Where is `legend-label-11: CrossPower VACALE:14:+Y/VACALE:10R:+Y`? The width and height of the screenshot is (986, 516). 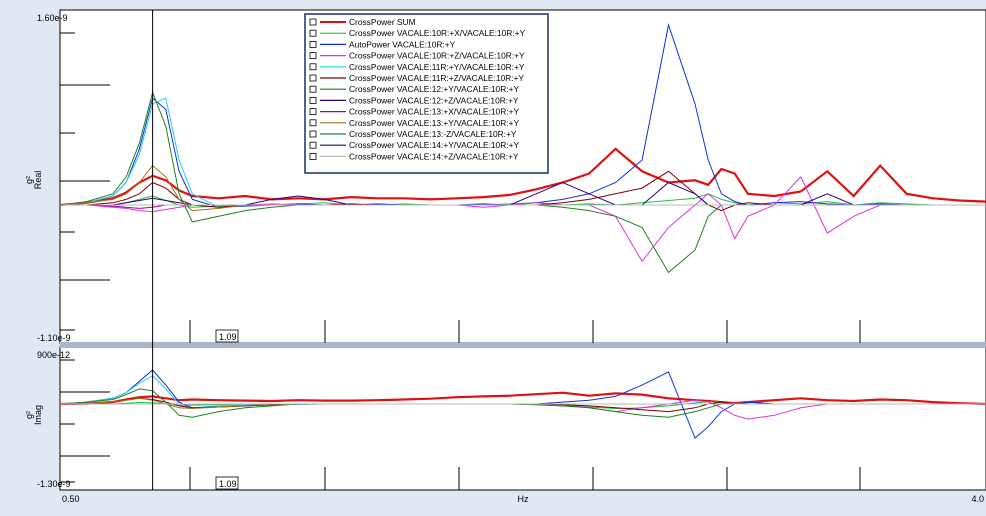 legend-label-11: CrossPower VACALE:14:+Y/VACALE:10R:+Y is located at coordinates (434, 145).